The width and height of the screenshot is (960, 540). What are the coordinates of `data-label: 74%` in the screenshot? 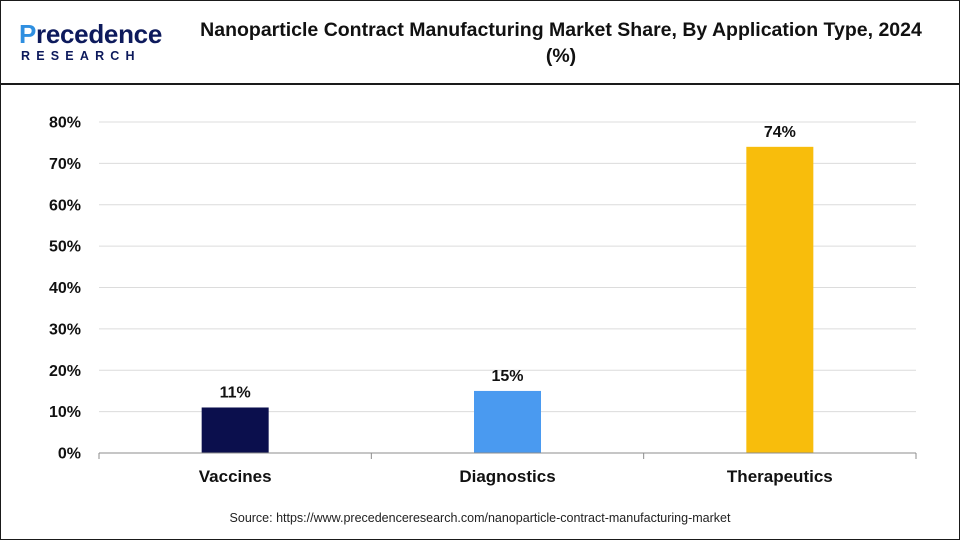 It's located at (780, 132).